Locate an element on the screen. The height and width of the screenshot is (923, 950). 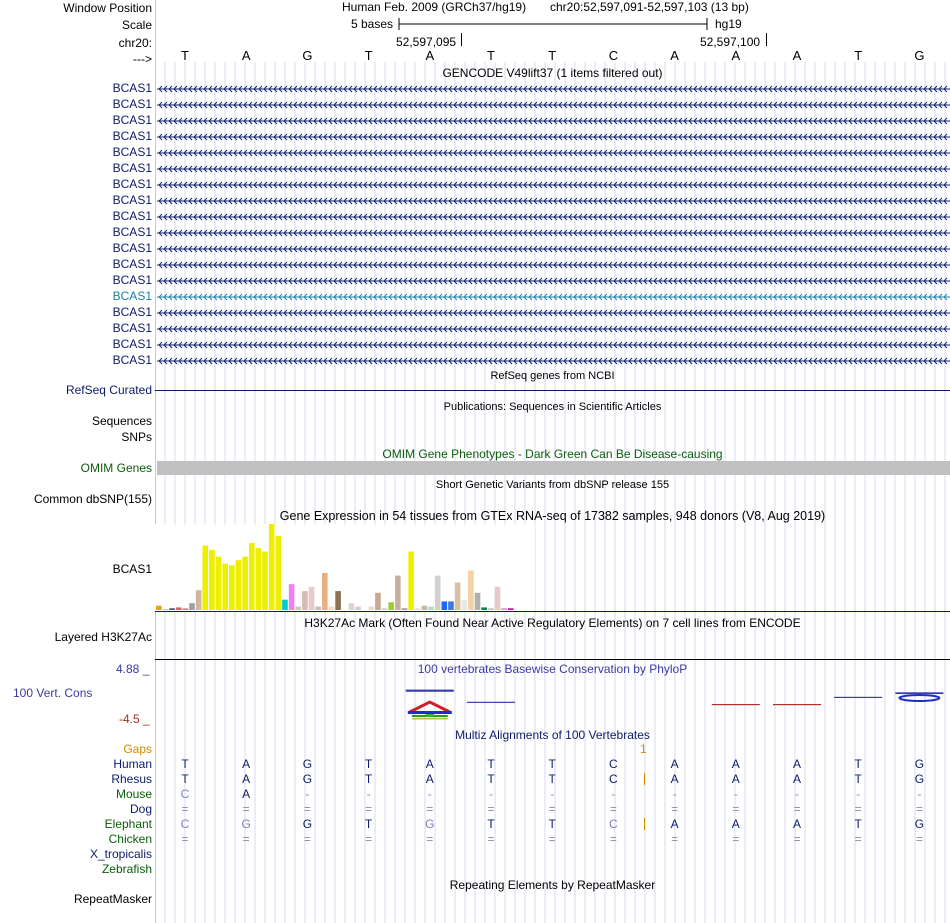
multiz-species-label: Rhesus is located at coordinates (131, 779).